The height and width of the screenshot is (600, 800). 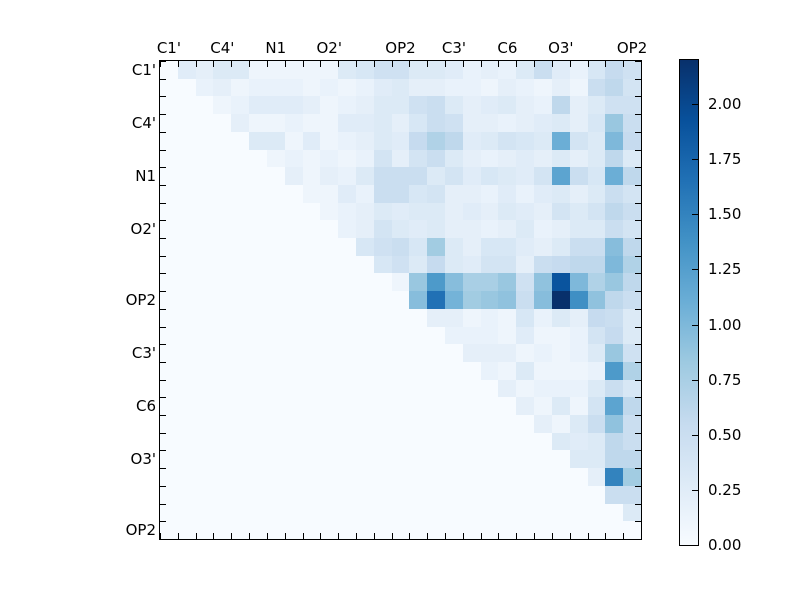 What do you see at coordinates (725, 325) in the screenshot?
I see `colorbar-tick-label: 1.00` at bounding box center [725, 325].